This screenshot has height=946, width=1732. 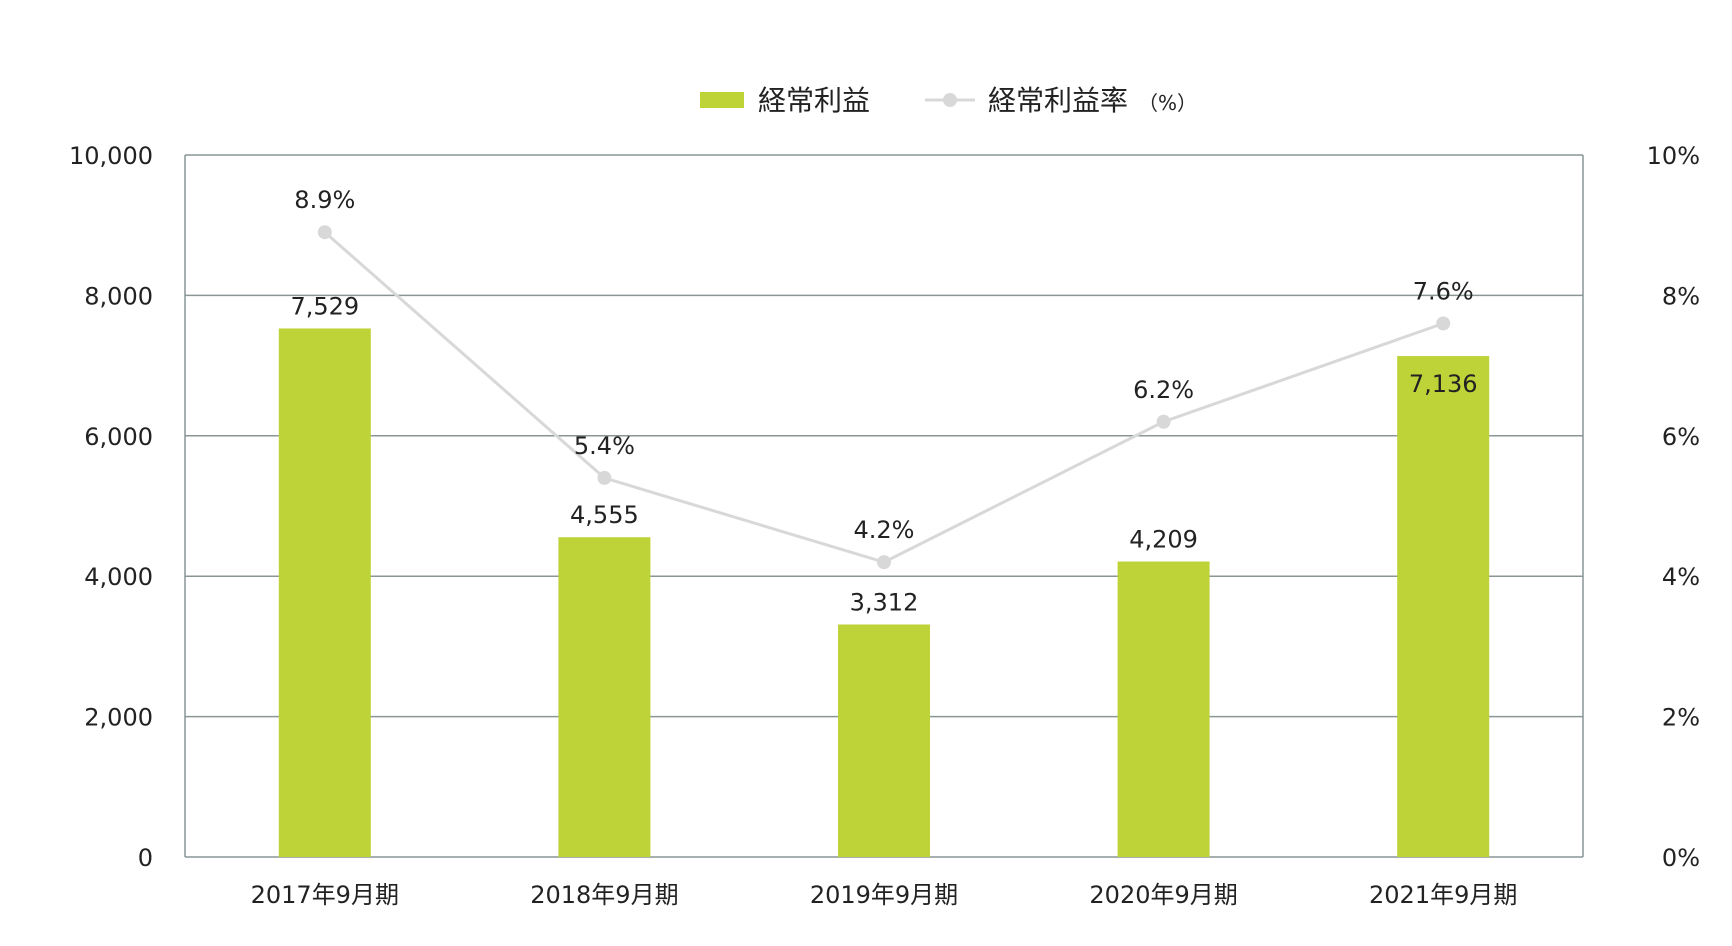 I want to click on category-label: 2019年9月期, so click(x=884, y=895).